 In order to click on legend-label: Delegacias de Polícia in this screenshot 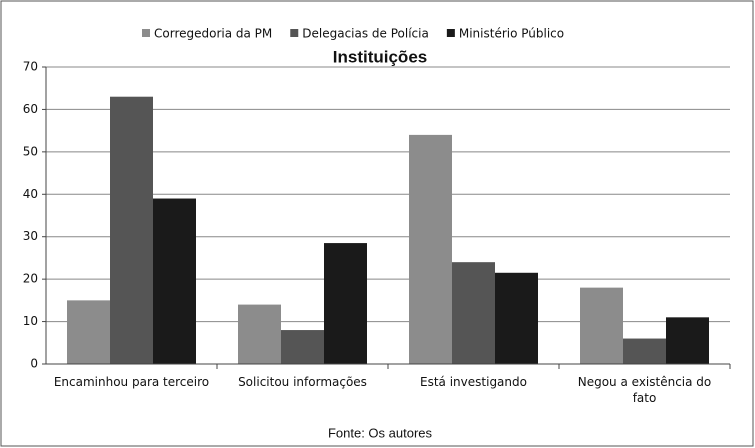, I will do `click(365, 34)`.